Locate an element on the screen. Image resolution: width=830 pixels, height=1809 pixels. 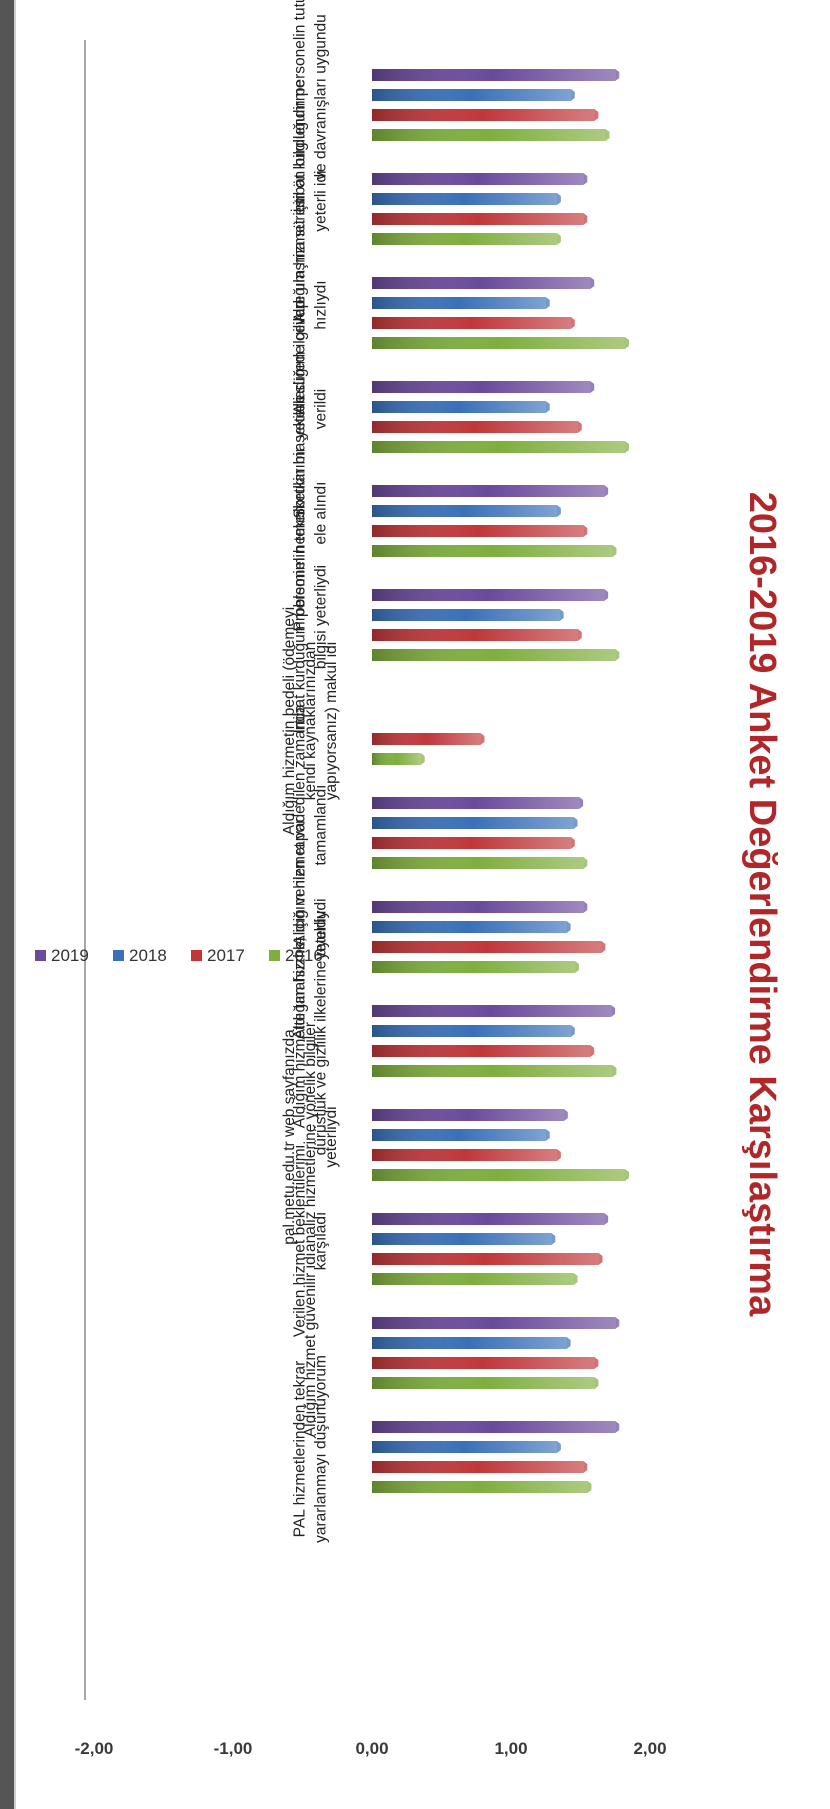
category-label-line: karşıladı is located at coordinates (321, 1241).